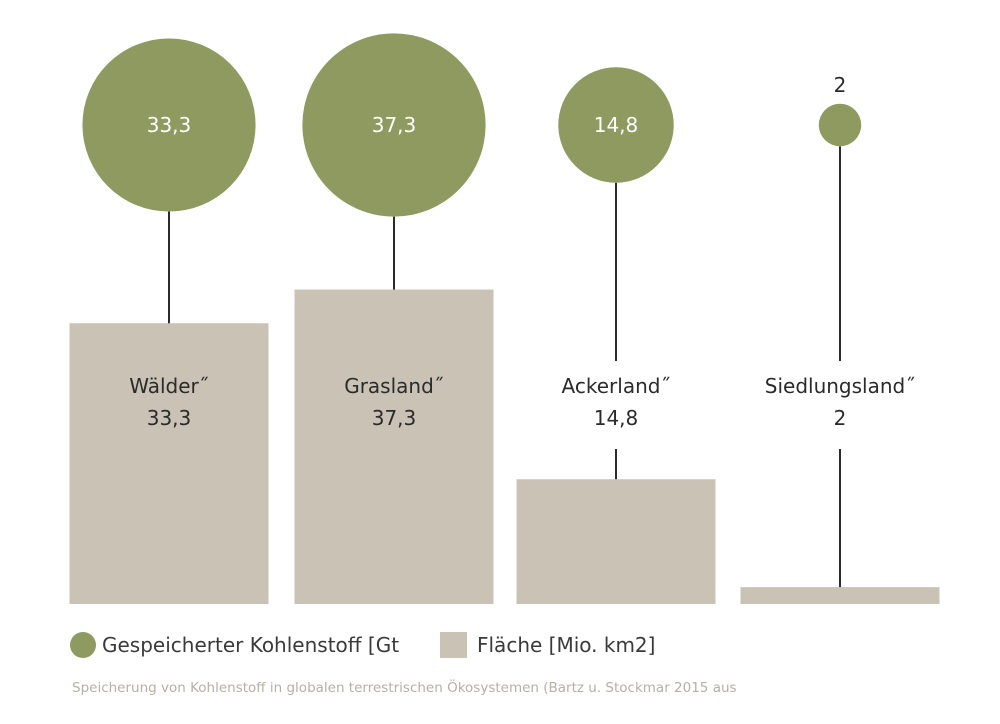  I want to click on area-value-label: 2, so click(840, 418).